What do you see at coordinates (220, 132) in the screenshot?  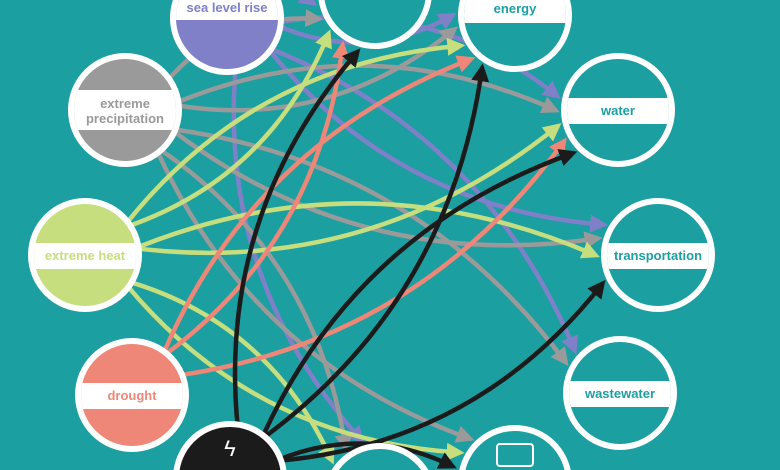 I see `edge-heat-to-stormwater` at bounding box center [220, 132].